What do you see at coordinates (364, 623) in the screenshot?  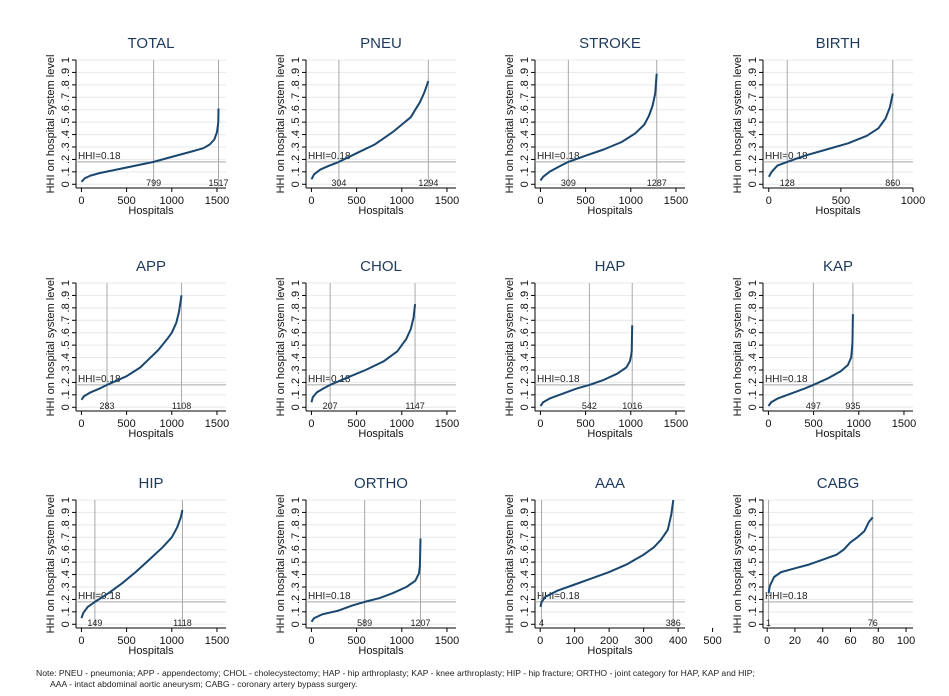 I see `vertical-reference-label: 589` at bounding box center [364, 623].